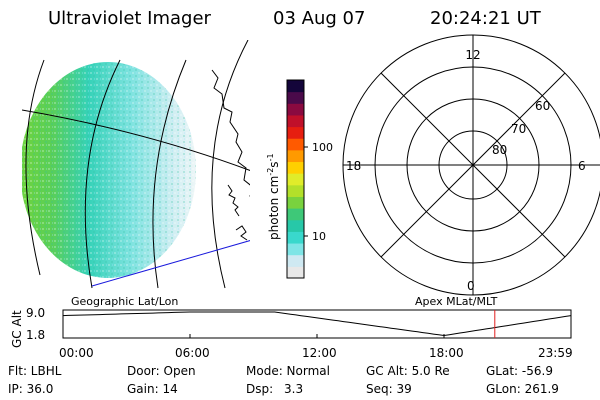 The image size is (600, 400). Describe the element at coordinates (317, 324) in the screenshot. I see `altitude-curve` at that location.